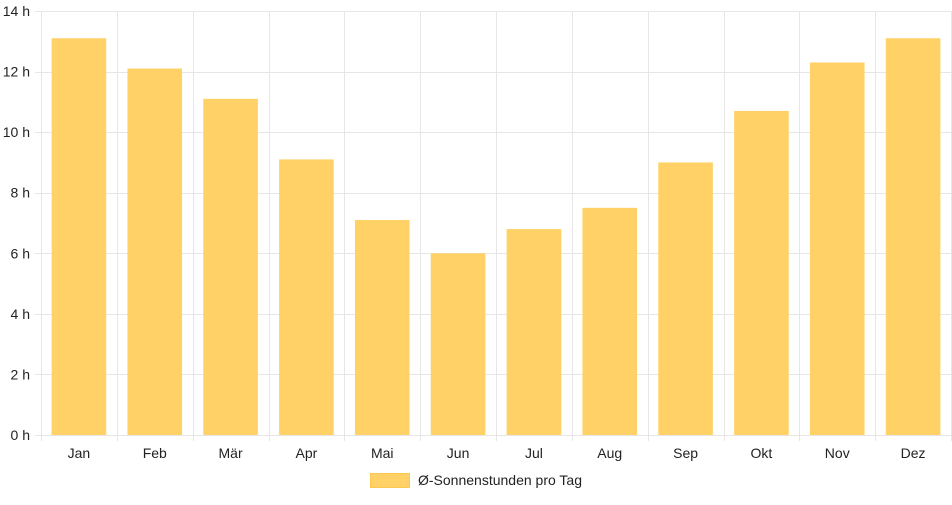 This screenshot has height=505, width=952. What do you see at coordinates (20, 193) in the screenshot?
I see `y-tick-label: 8 h` at bounding box center [20, 193].